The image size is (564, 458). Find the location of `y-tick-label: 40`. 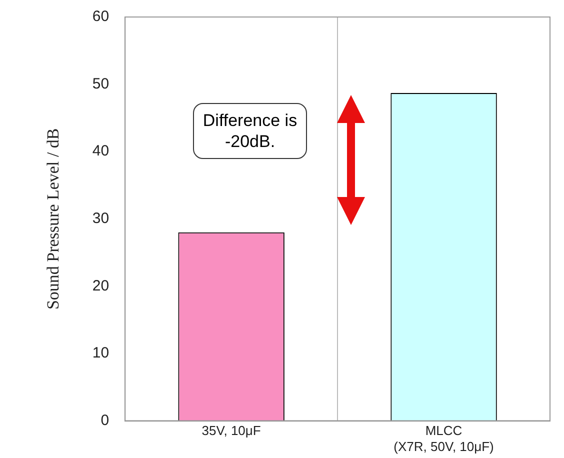

y-tick-label: 40 is located at coordinates (101, 151).